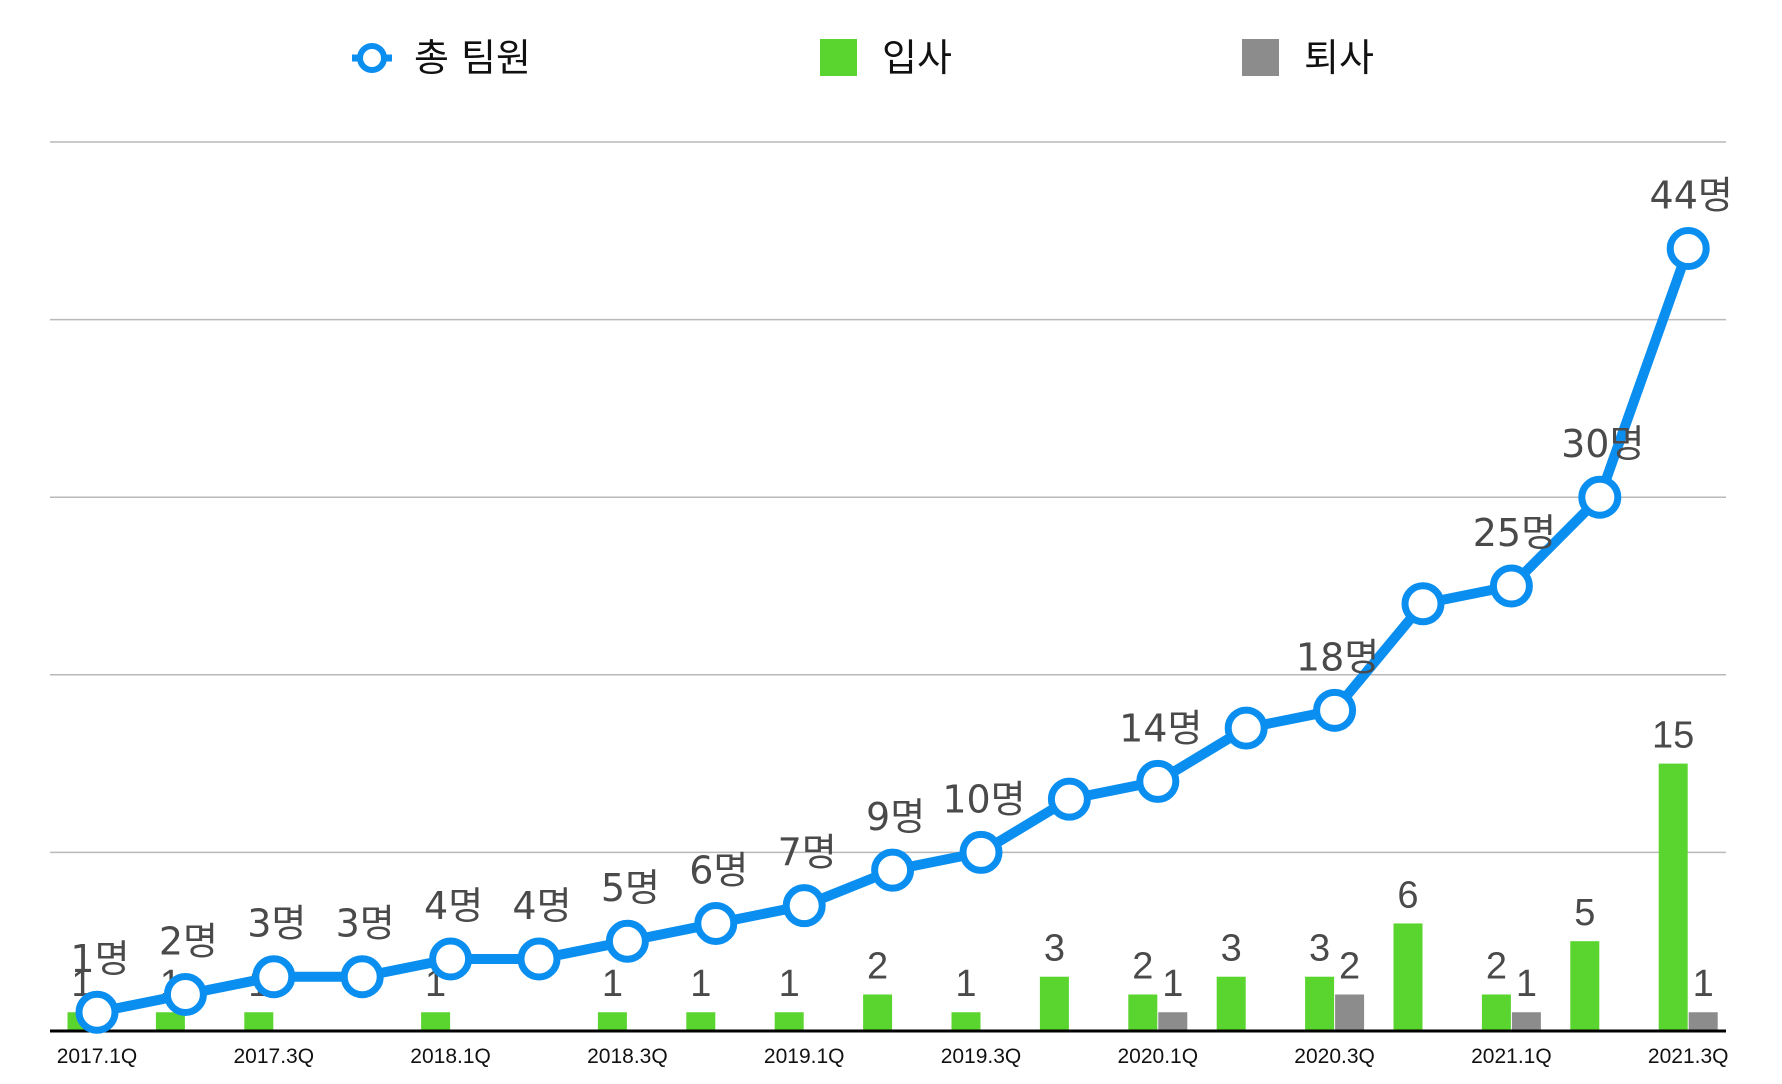 The image size is (1782, 1084). I want to click on leave-bars, so click(1438, 1012).